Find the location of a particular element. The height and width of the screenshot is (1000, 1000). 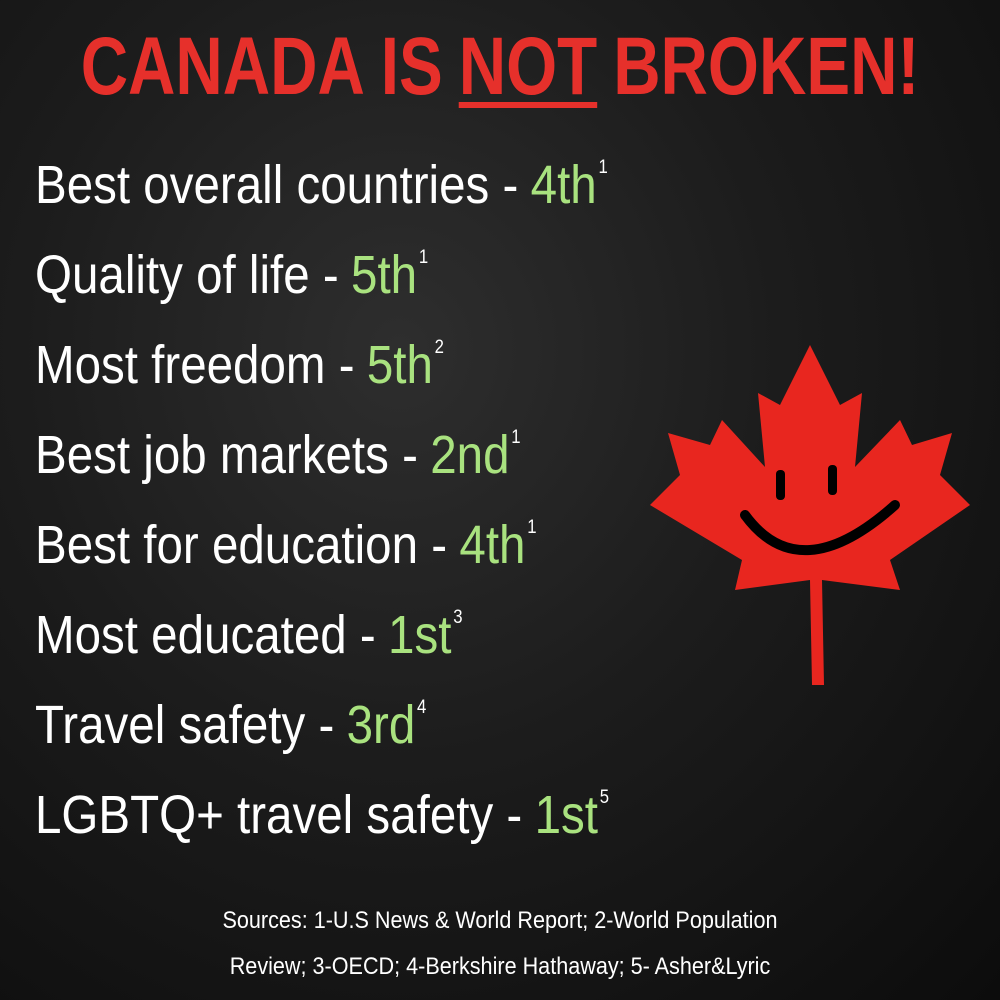

ranking-item: Most freedom -5th2 is located at coordinates (322, 365).